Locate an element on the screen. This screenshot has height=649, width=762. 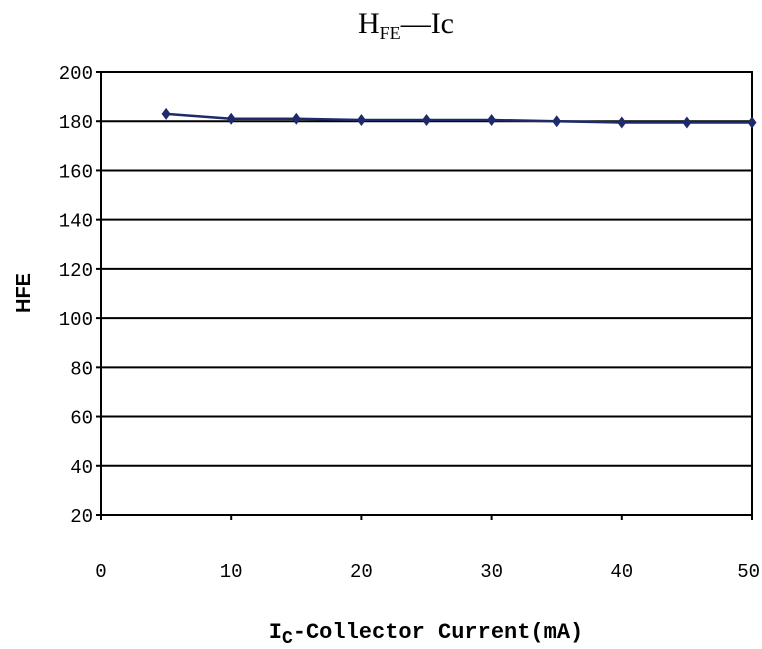
y-tick-label: 120 is located at coordinates (76, 271).